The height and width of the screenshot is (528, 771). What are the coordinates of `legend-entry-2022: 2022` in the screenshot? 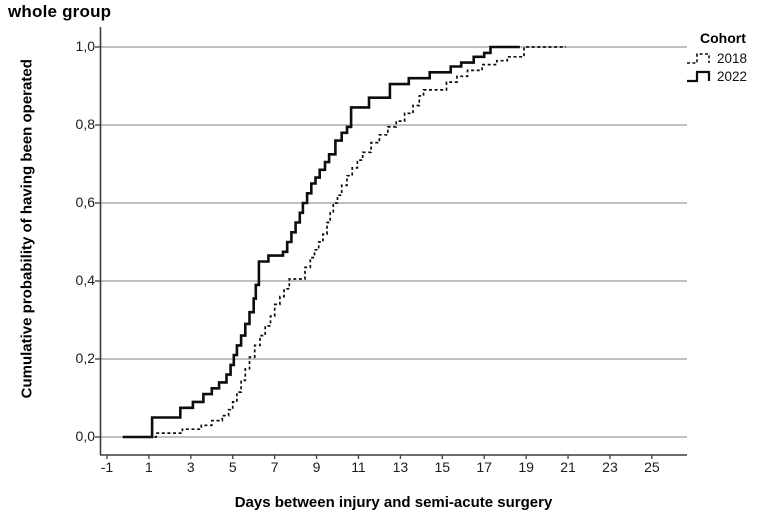 It's located at (728, 76).